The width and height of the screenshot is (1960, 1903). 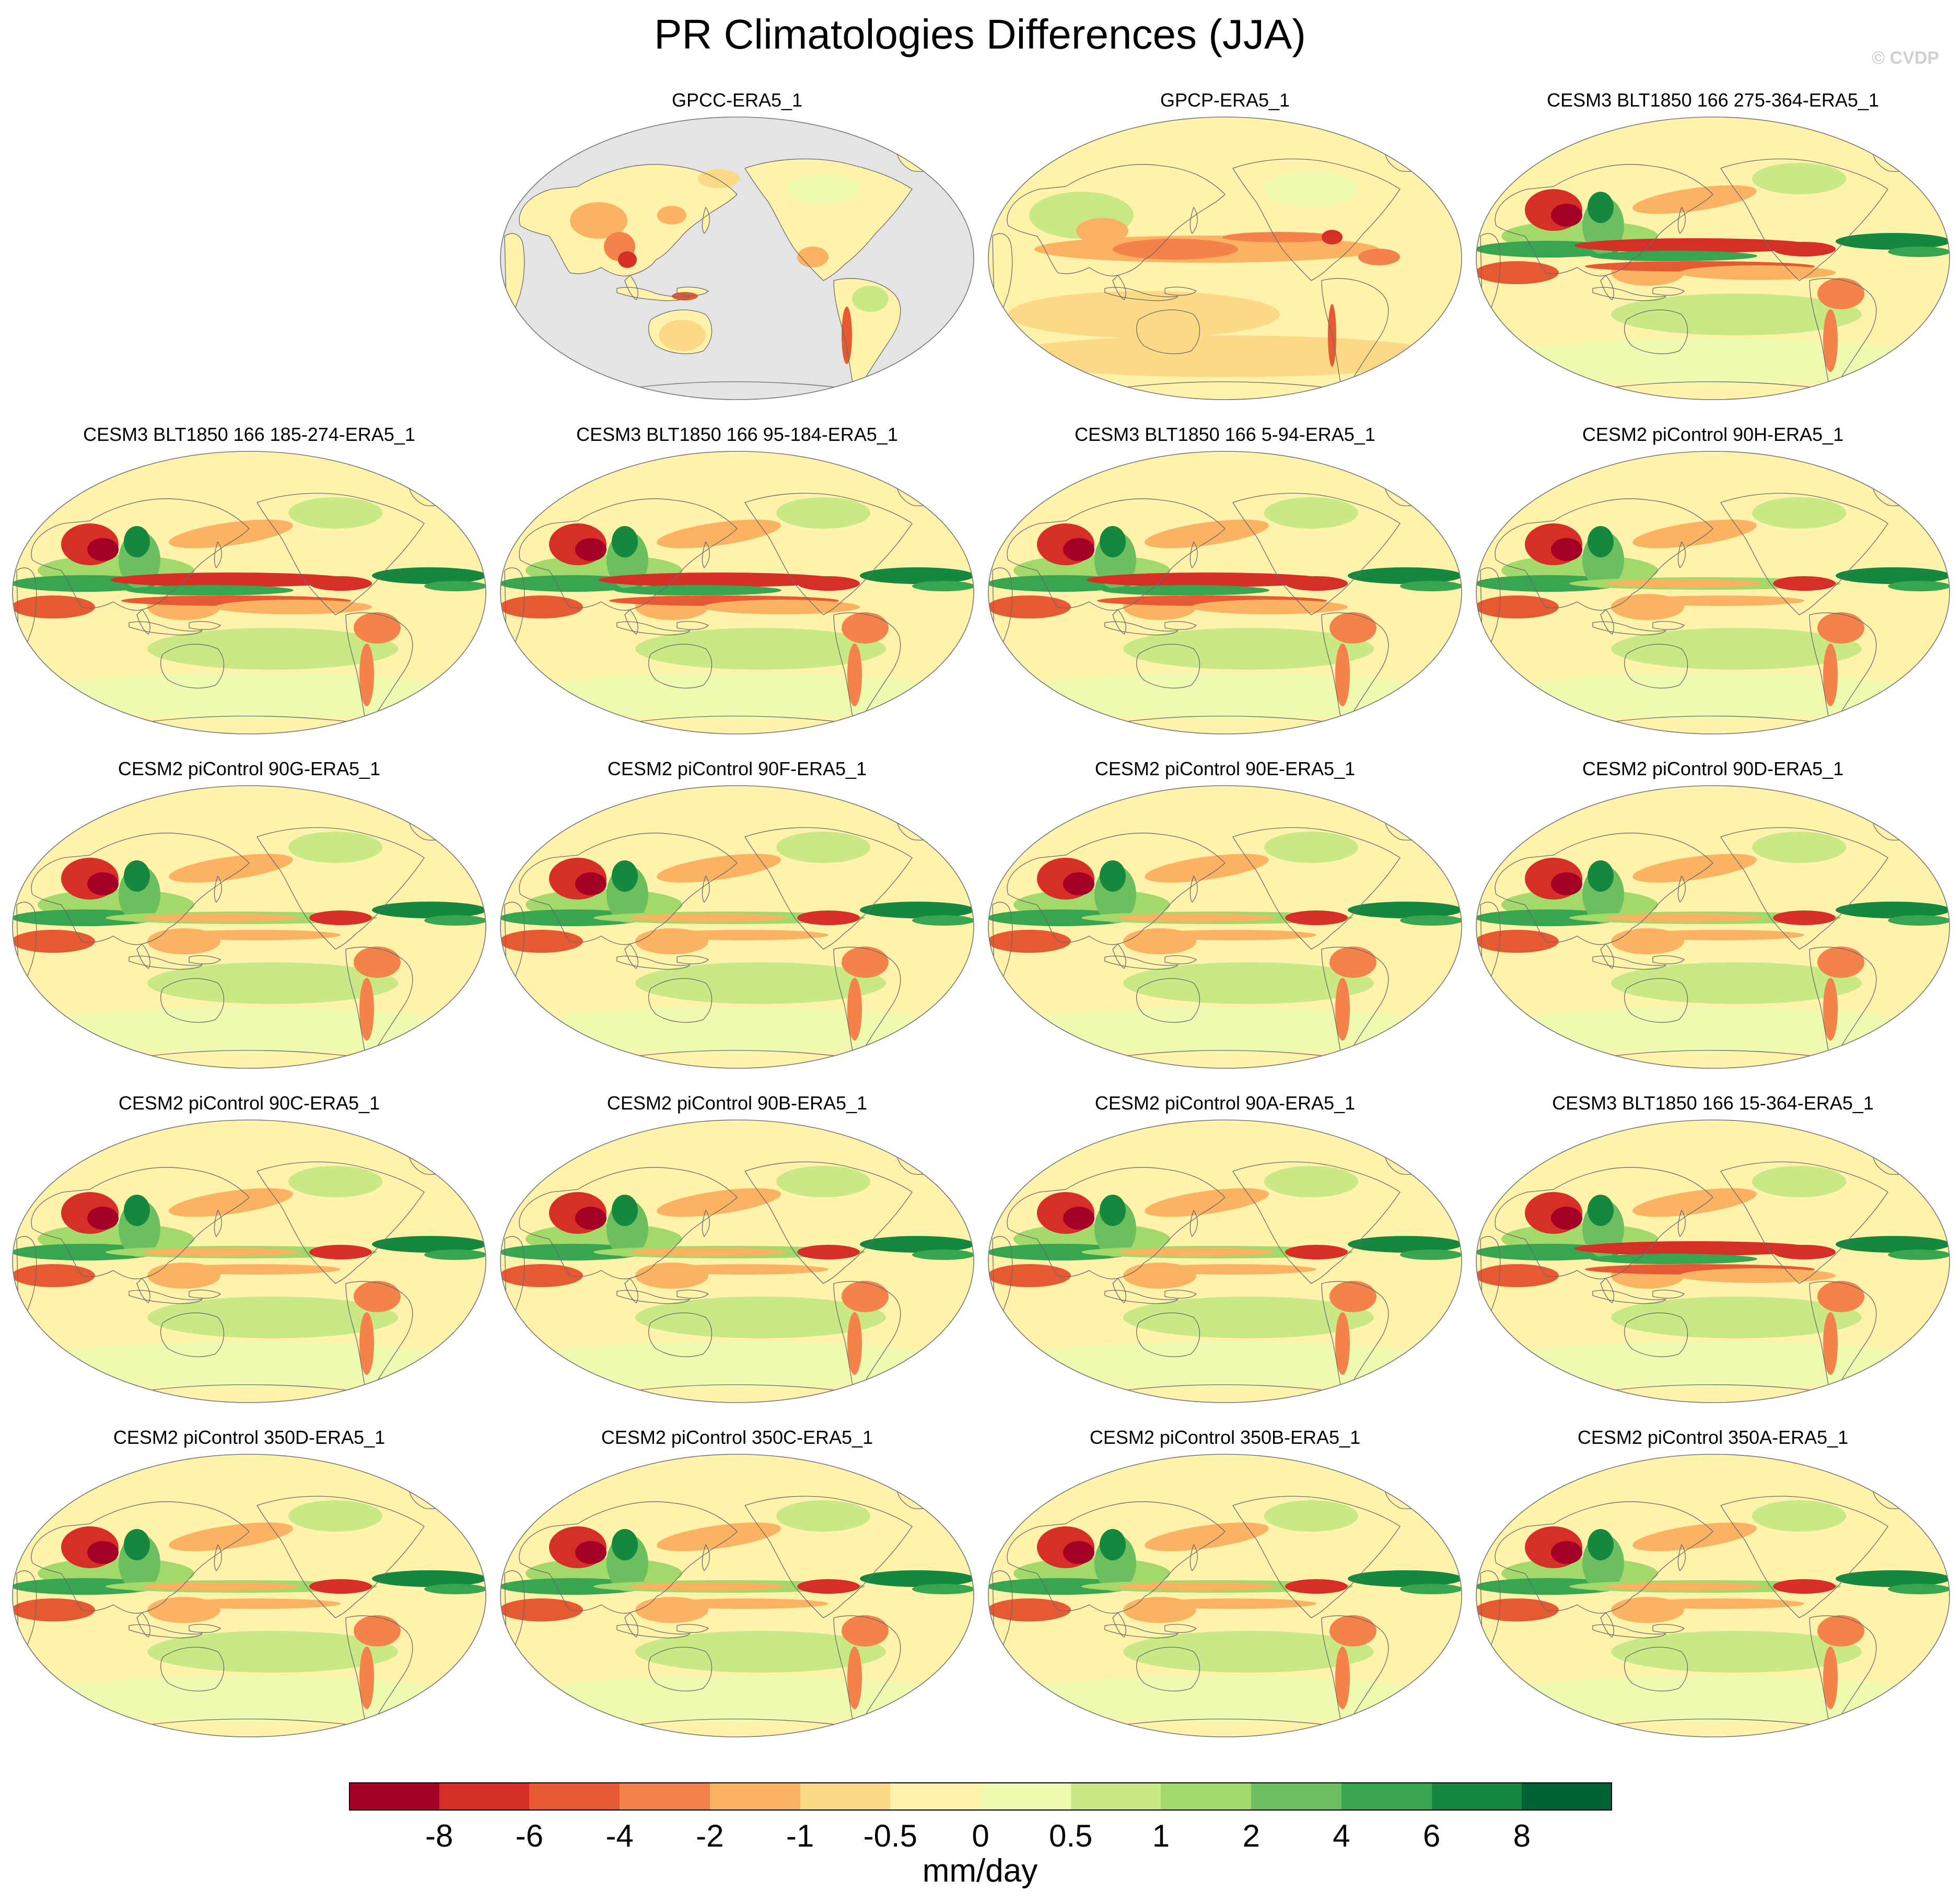 What do you see at coordinates (1070, 1835) in the screenshot?
I see `colorbar-tick-label: 0.5` at bounding box center [1070, 1835].